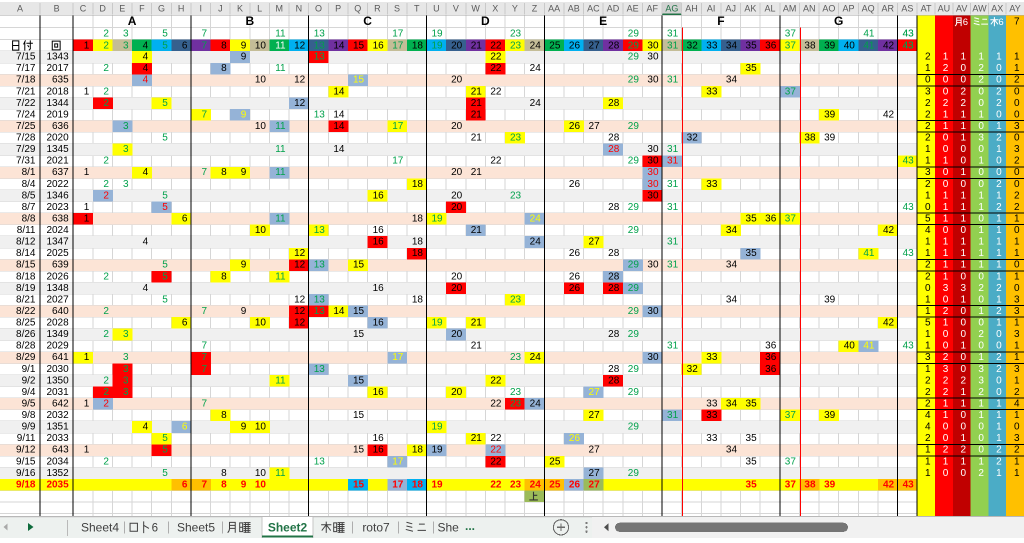  I want to click on svg-text: 26, so click(575, 276).